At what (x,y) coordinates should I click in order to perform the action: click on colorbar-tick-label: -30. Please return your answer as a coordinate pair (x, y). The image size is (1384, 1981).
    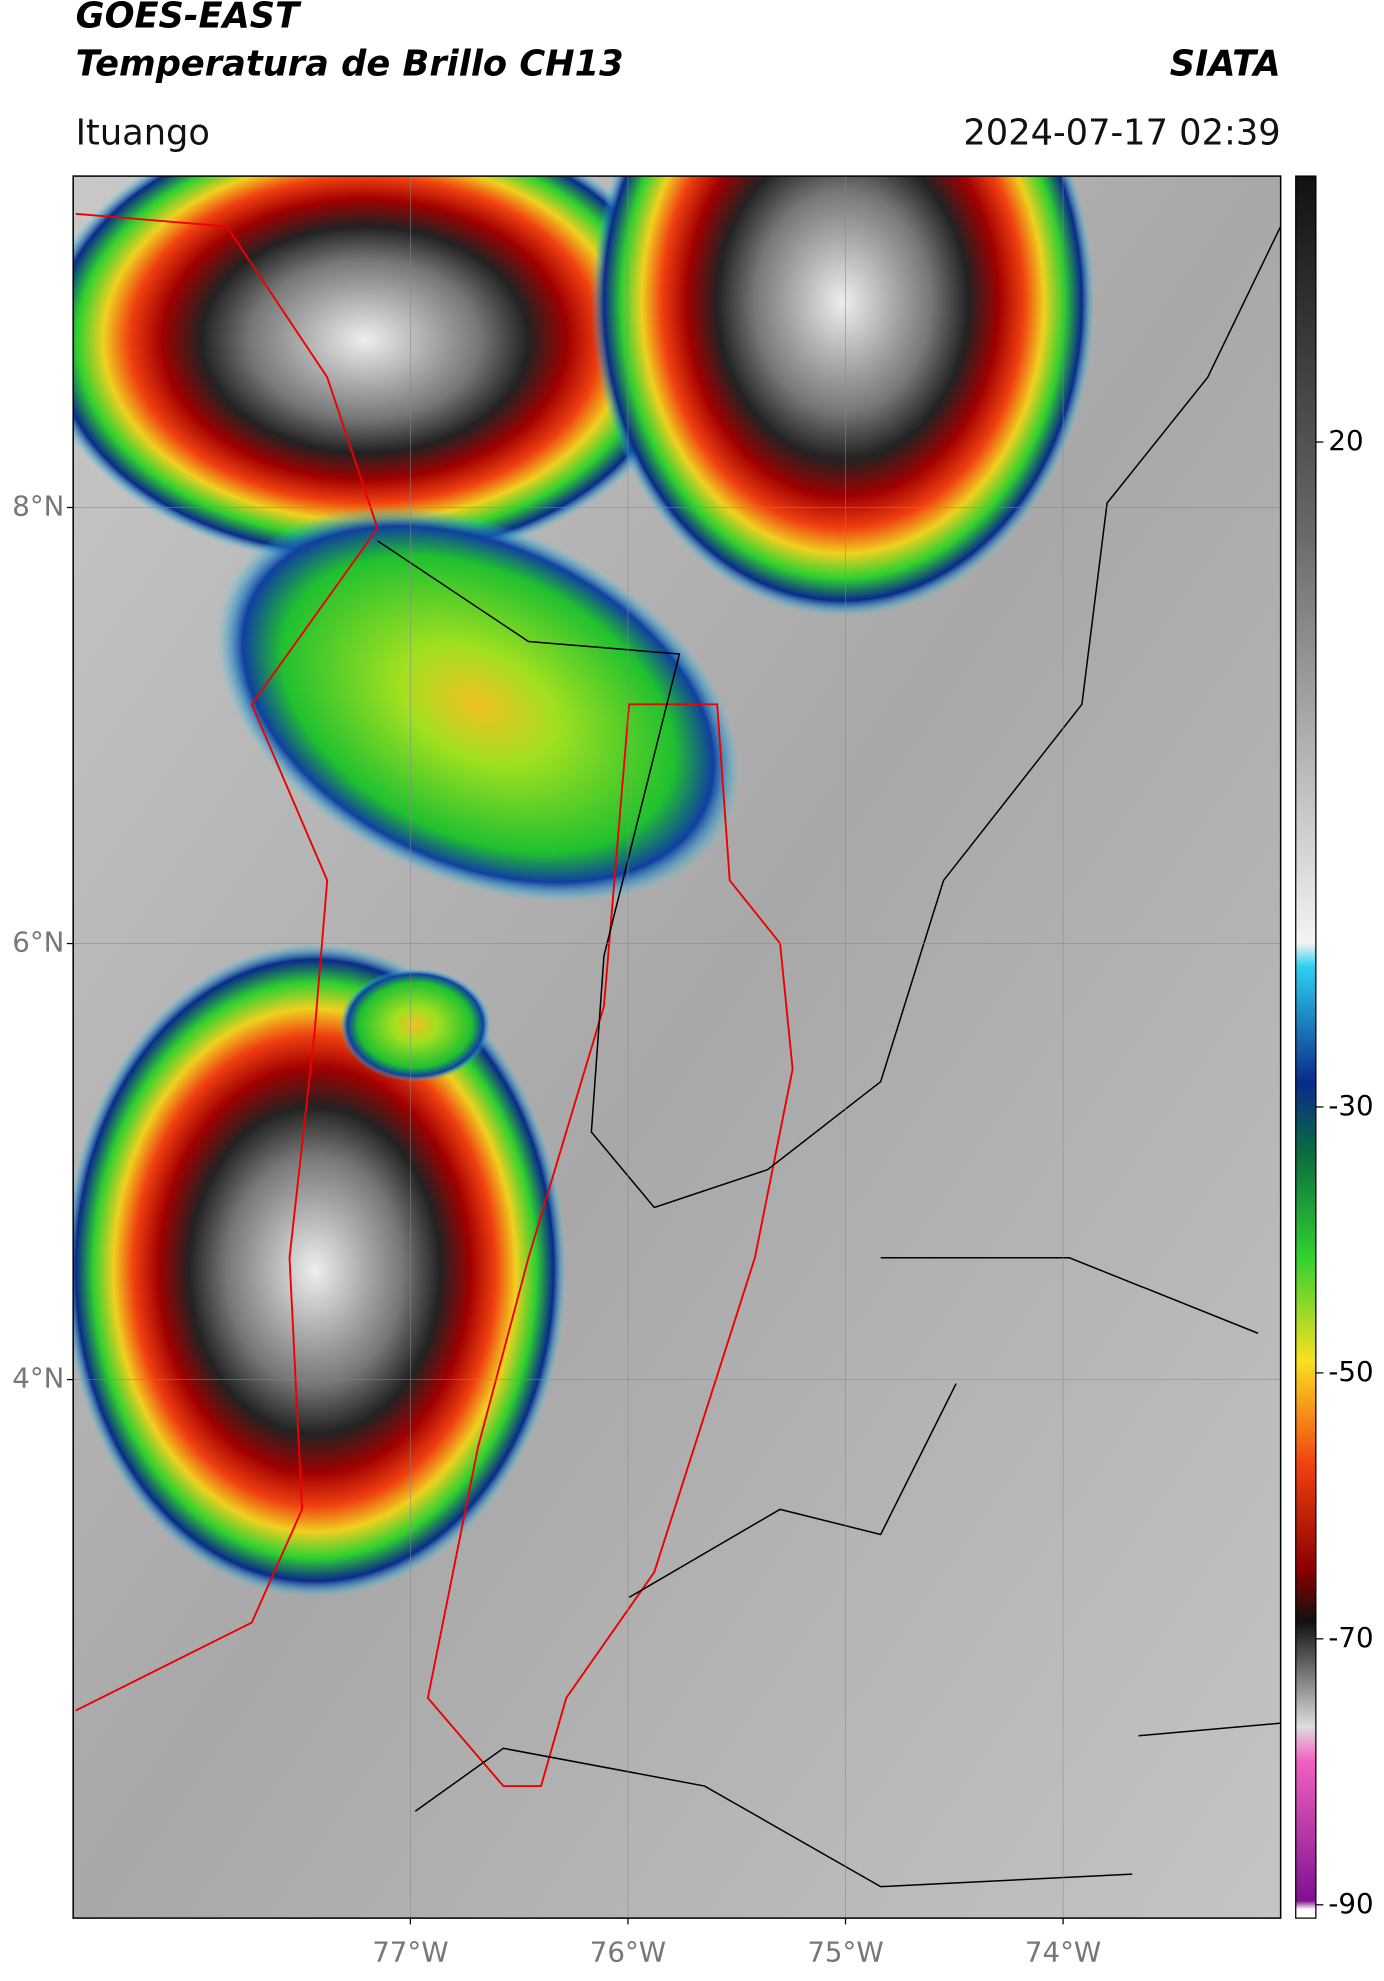
    Looking at the image, I should click on (1350, 1105).